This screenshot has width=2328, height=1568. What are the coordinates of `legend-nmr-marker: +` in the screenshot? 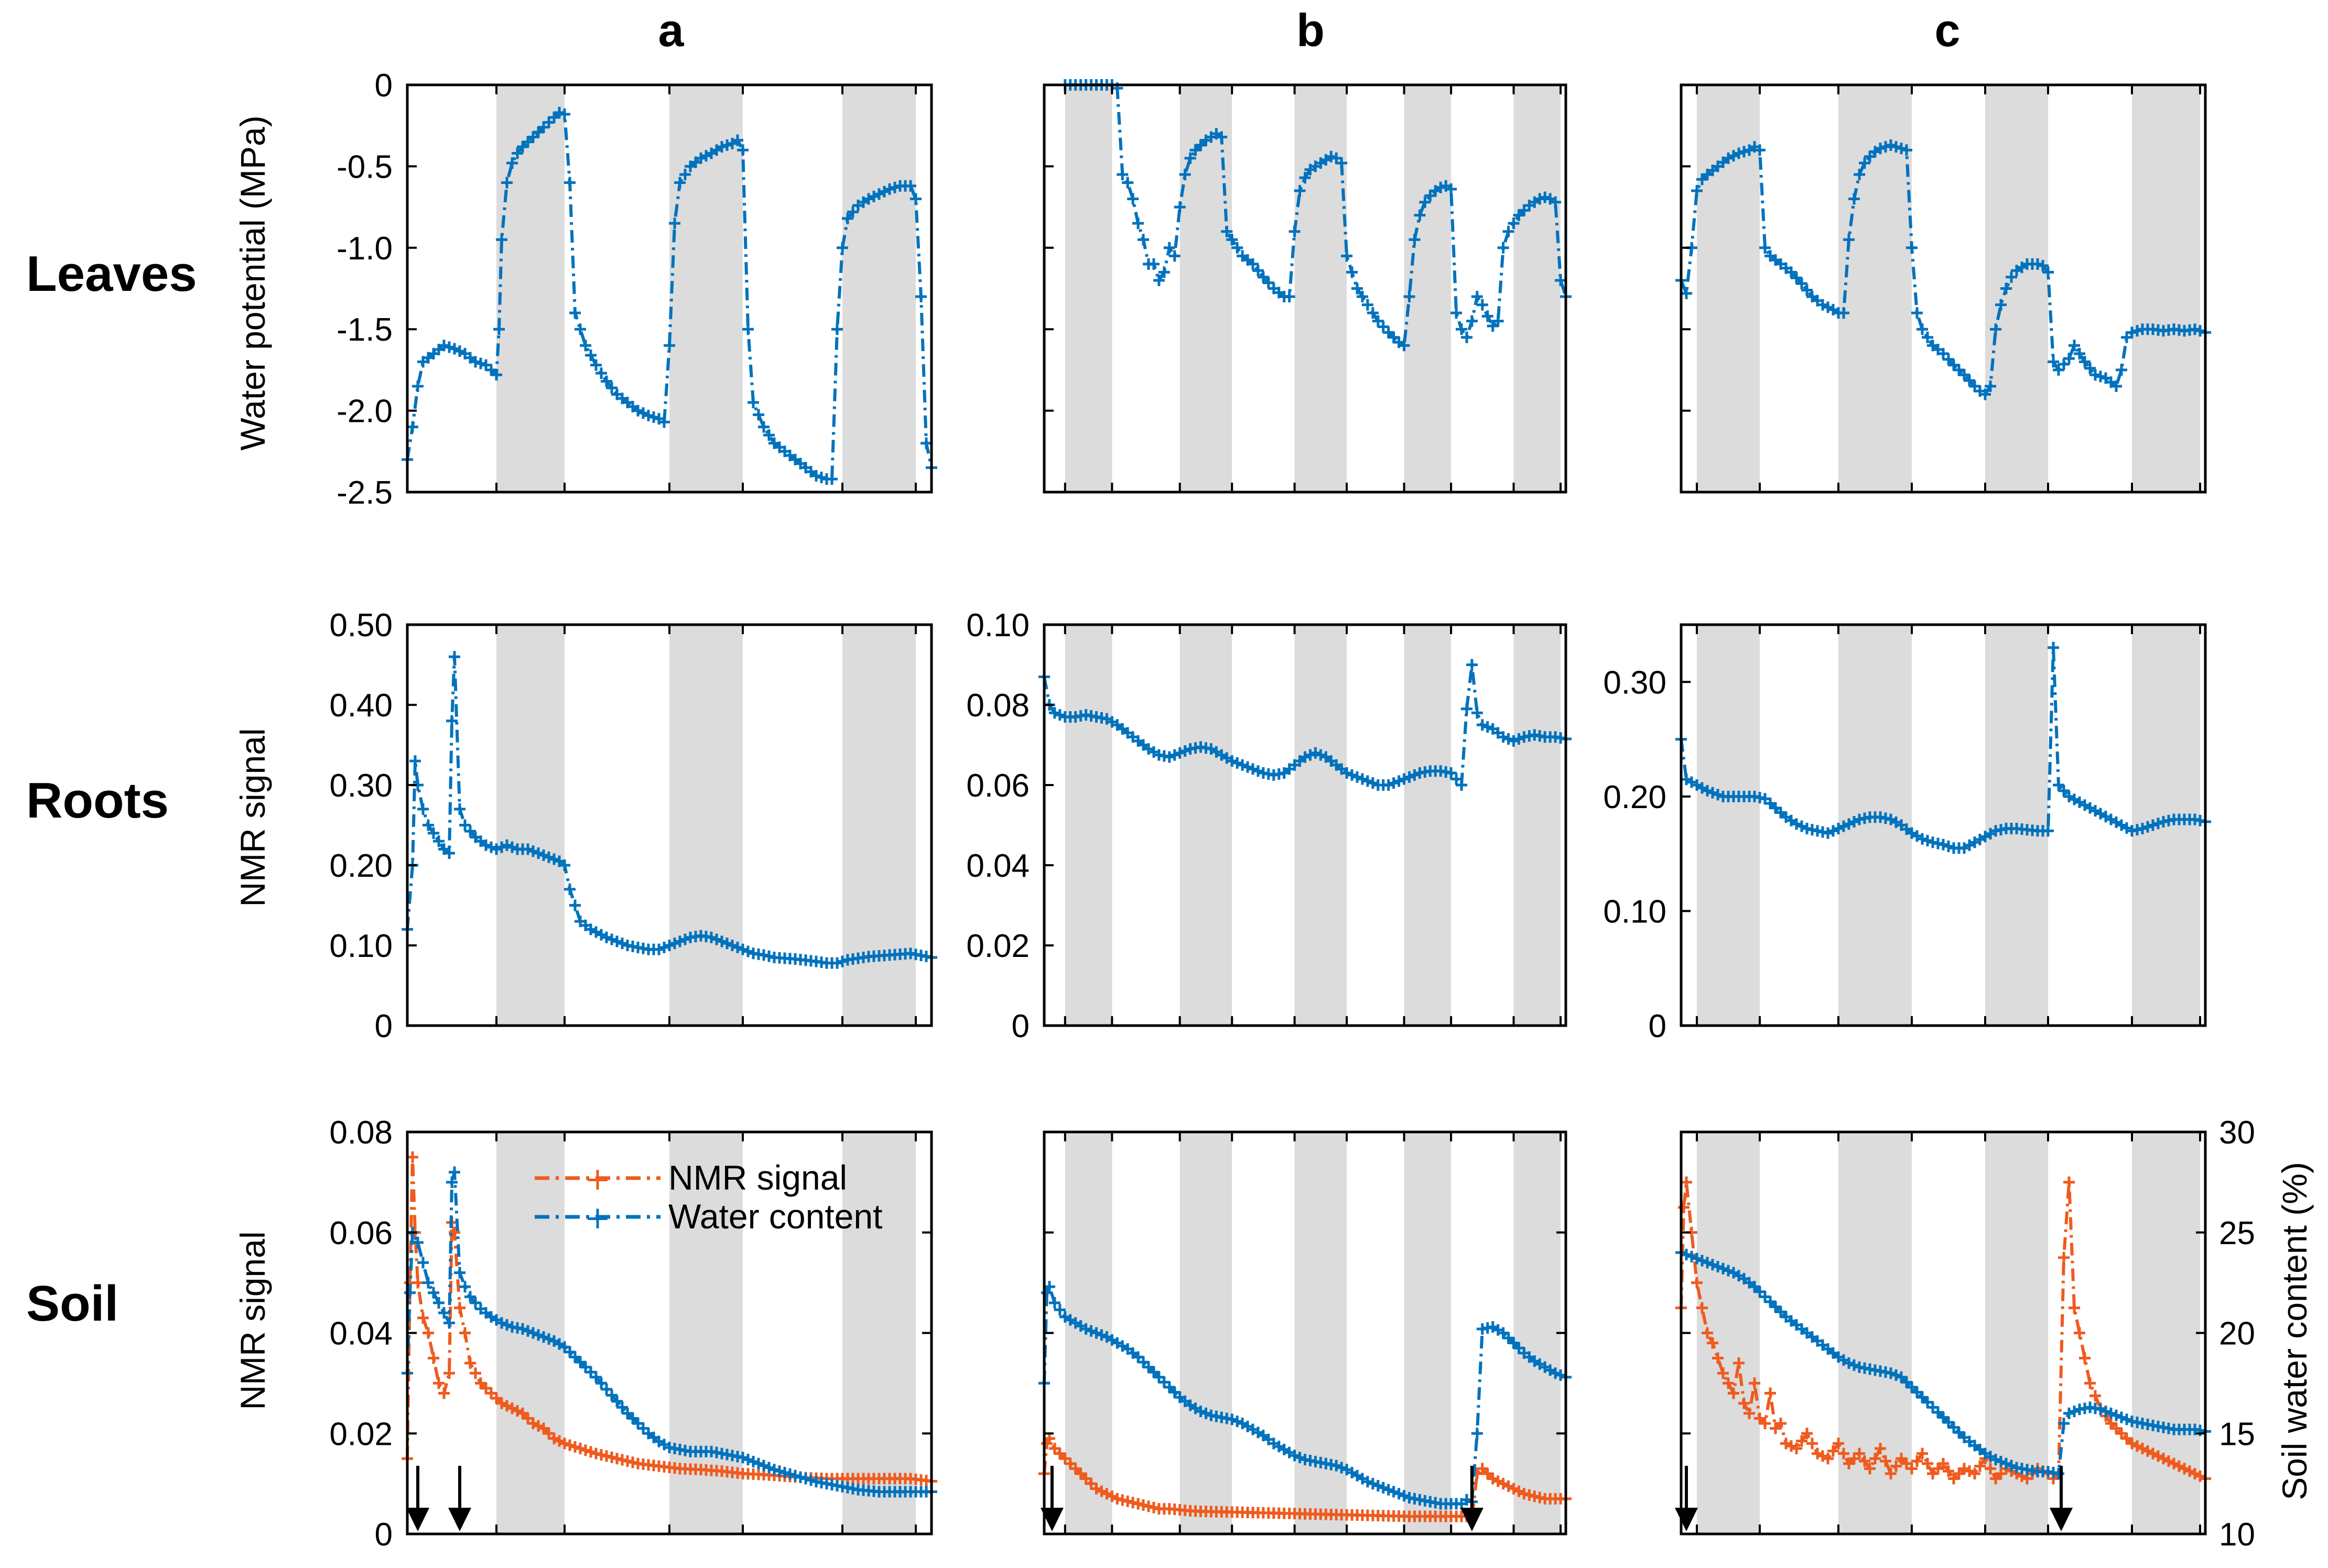 It's located at (597, 1179).